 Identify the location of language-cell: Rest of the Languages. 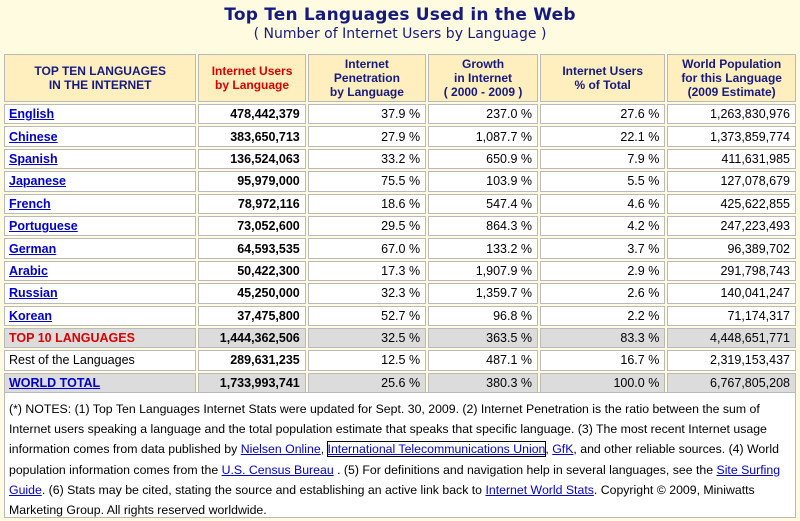
(100, 360).